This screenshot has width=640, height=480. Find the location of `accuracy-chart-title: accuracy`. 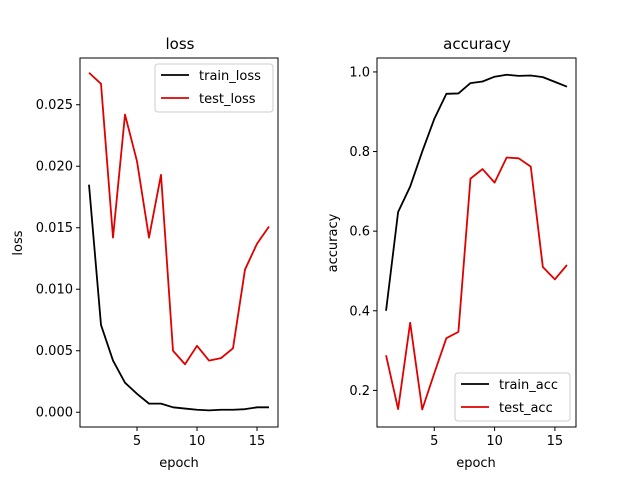

accuracy-chart-title: accuracy is located at coordinates (477, 44).